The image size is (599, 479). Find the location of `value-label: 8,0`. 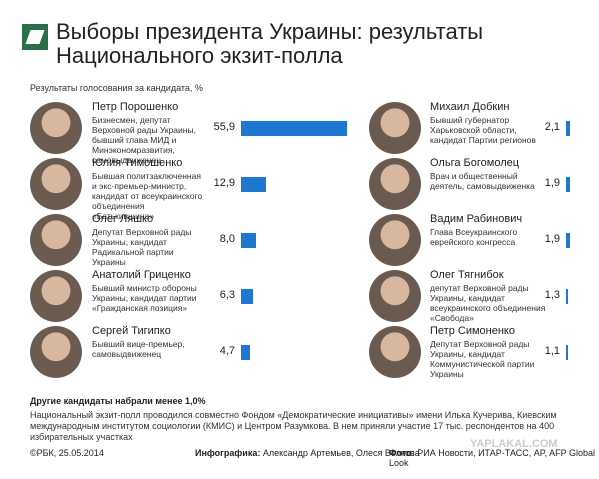

value-label: 8,0 is located at coordinates (227, 239).